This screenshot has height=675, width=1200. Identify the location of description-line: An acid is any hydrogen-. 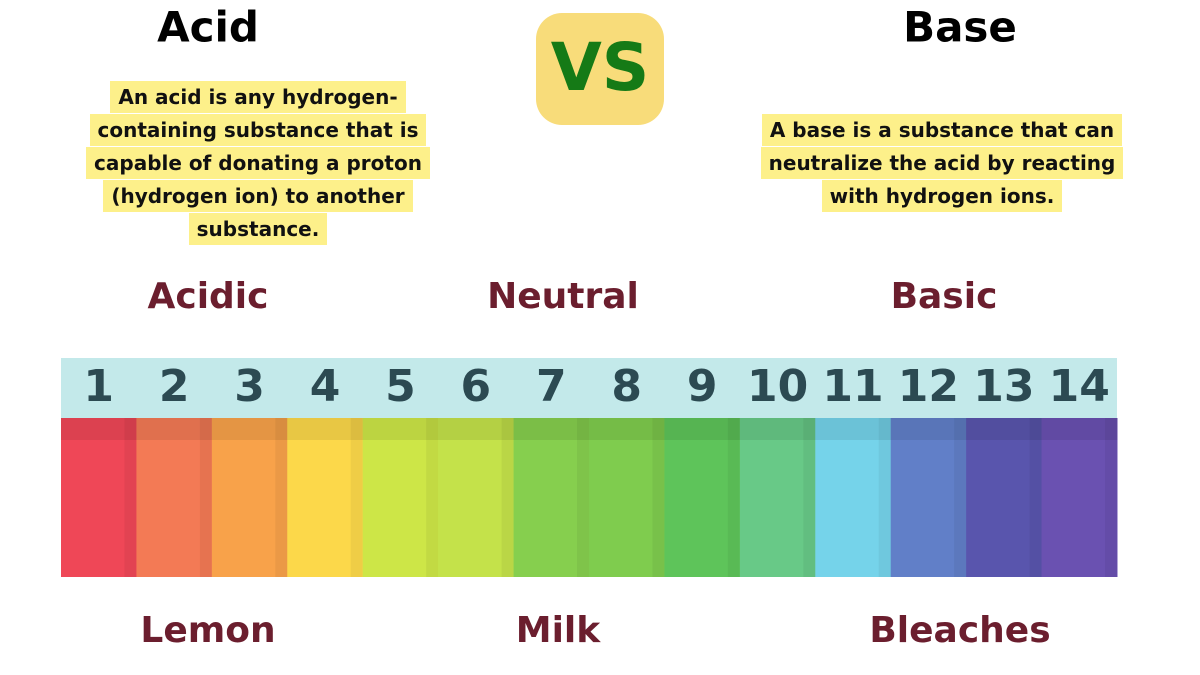
(258, 97).